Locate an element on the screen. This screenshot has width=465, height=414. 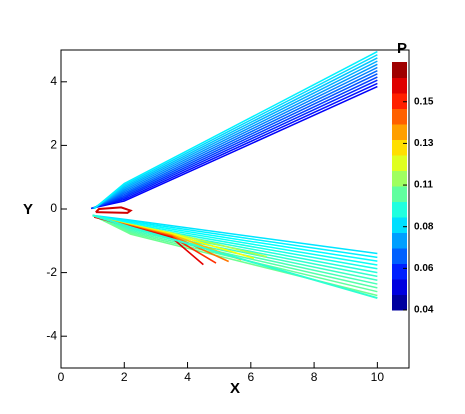
x-tick-label: 8 is located at coordinates (314, 377).